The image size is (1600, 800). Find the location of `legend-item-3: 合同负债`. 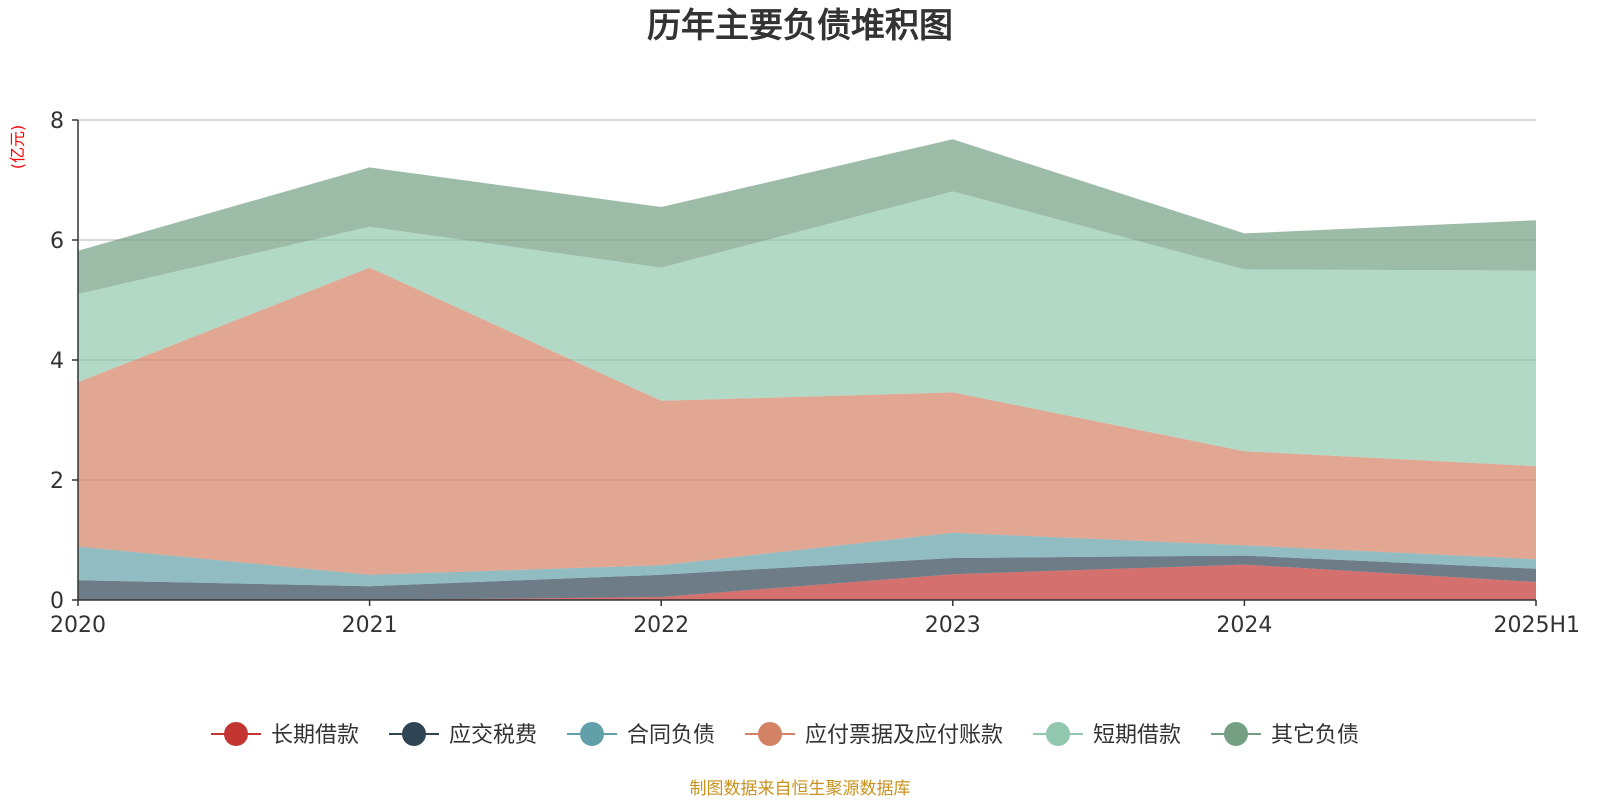

legend-item-3: 合同负债 is located at coordinates (641, 735).